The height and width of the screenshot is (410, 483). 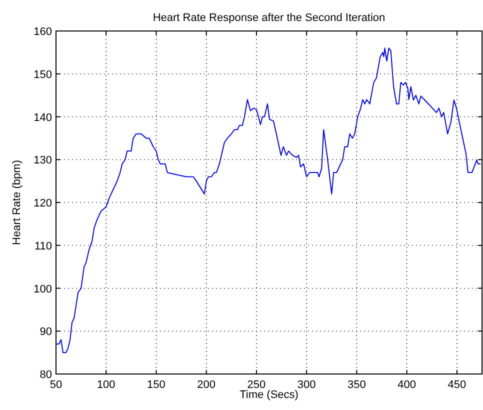 What do you see at coordinates (457, 385) in the screenshot?
I see `x-tick-label: 450` at bounding box center [457, 385].